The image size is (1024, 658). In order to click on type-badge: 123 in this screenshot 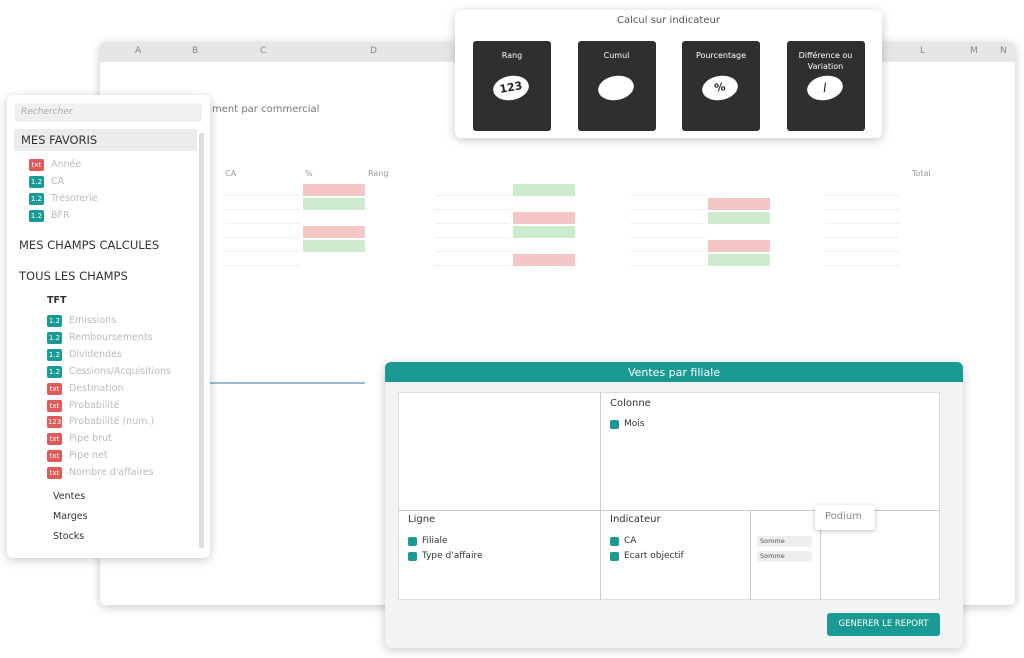, I will do `click(54, 422)`.